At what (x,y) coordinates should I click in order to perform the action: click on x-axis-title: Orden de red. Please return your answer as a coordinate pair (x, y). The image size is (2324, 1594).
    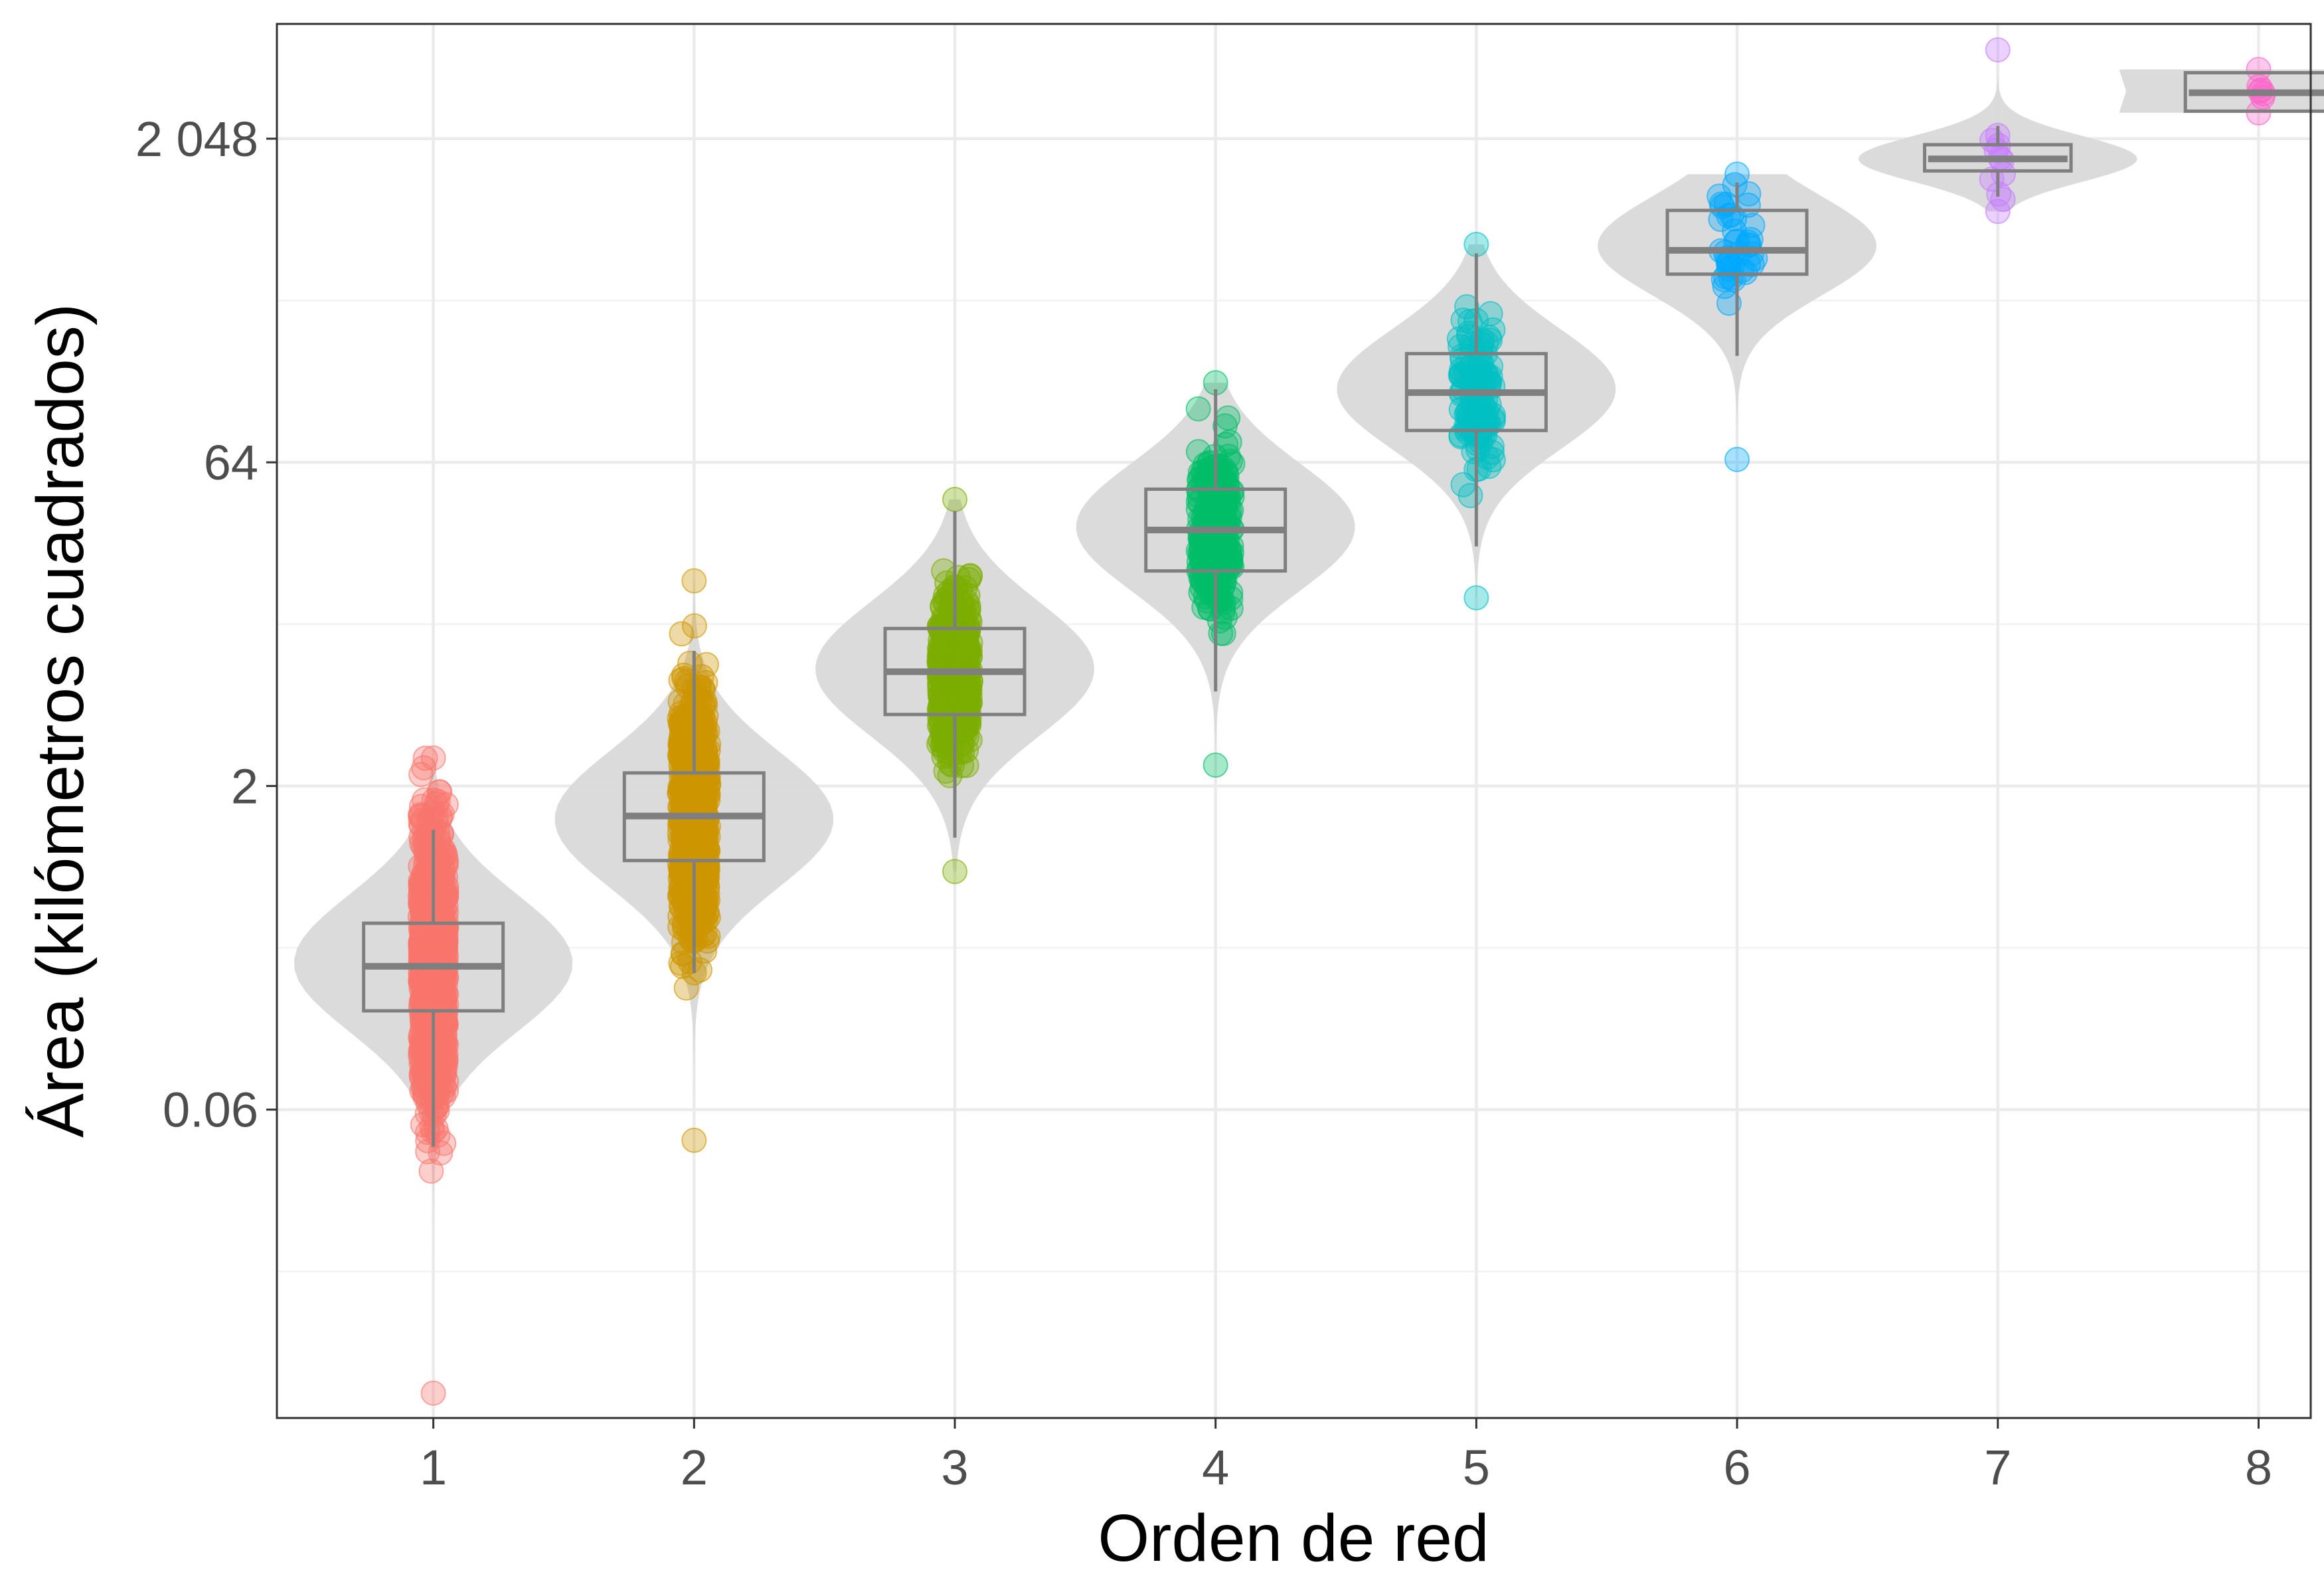
    Looking at the image, I should click on (1293, 1538).